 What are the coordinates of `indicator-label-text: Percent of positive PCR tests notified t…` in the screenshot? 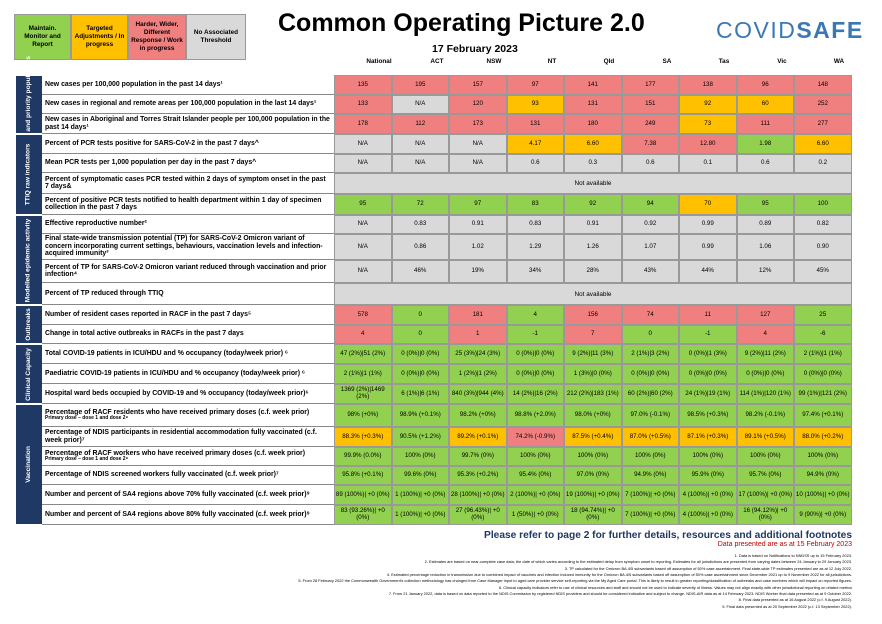 It's located at (183, 203).